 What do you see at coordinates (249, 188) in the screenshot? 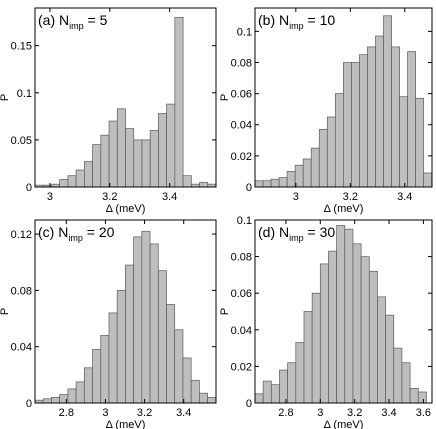
I see `y-tick-label-b: 0` at bounding box center [249, 188].